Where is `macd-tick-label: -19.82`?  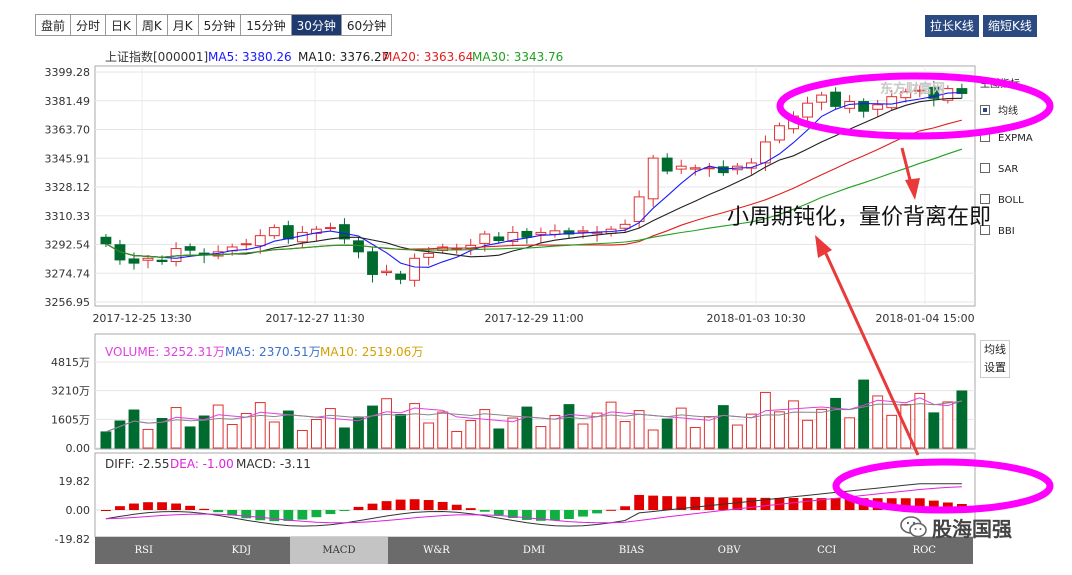 macd-tick-label: -19.82 is located at coordinates (72, 539).